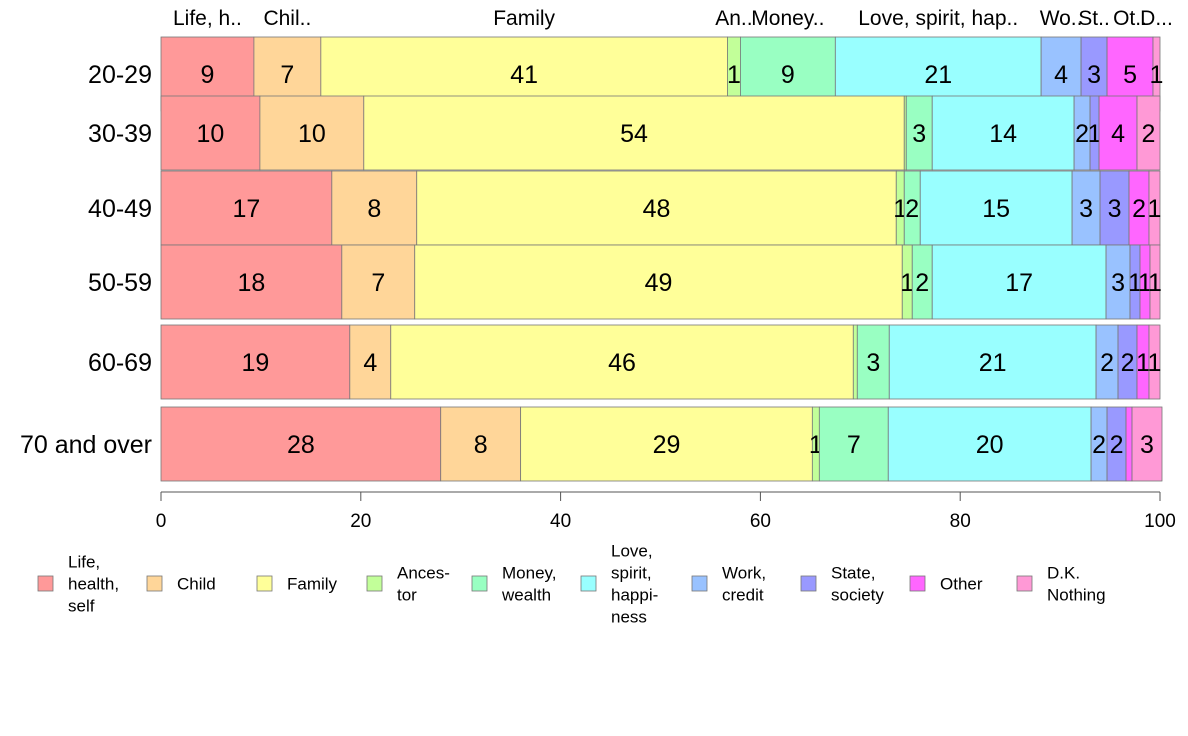 The width and height of the screenshot is (1188, 736). What do you see at coordinates (312, 584) in the screenshot?
I see `legend-label: Family` at bounding box center [312, 584].